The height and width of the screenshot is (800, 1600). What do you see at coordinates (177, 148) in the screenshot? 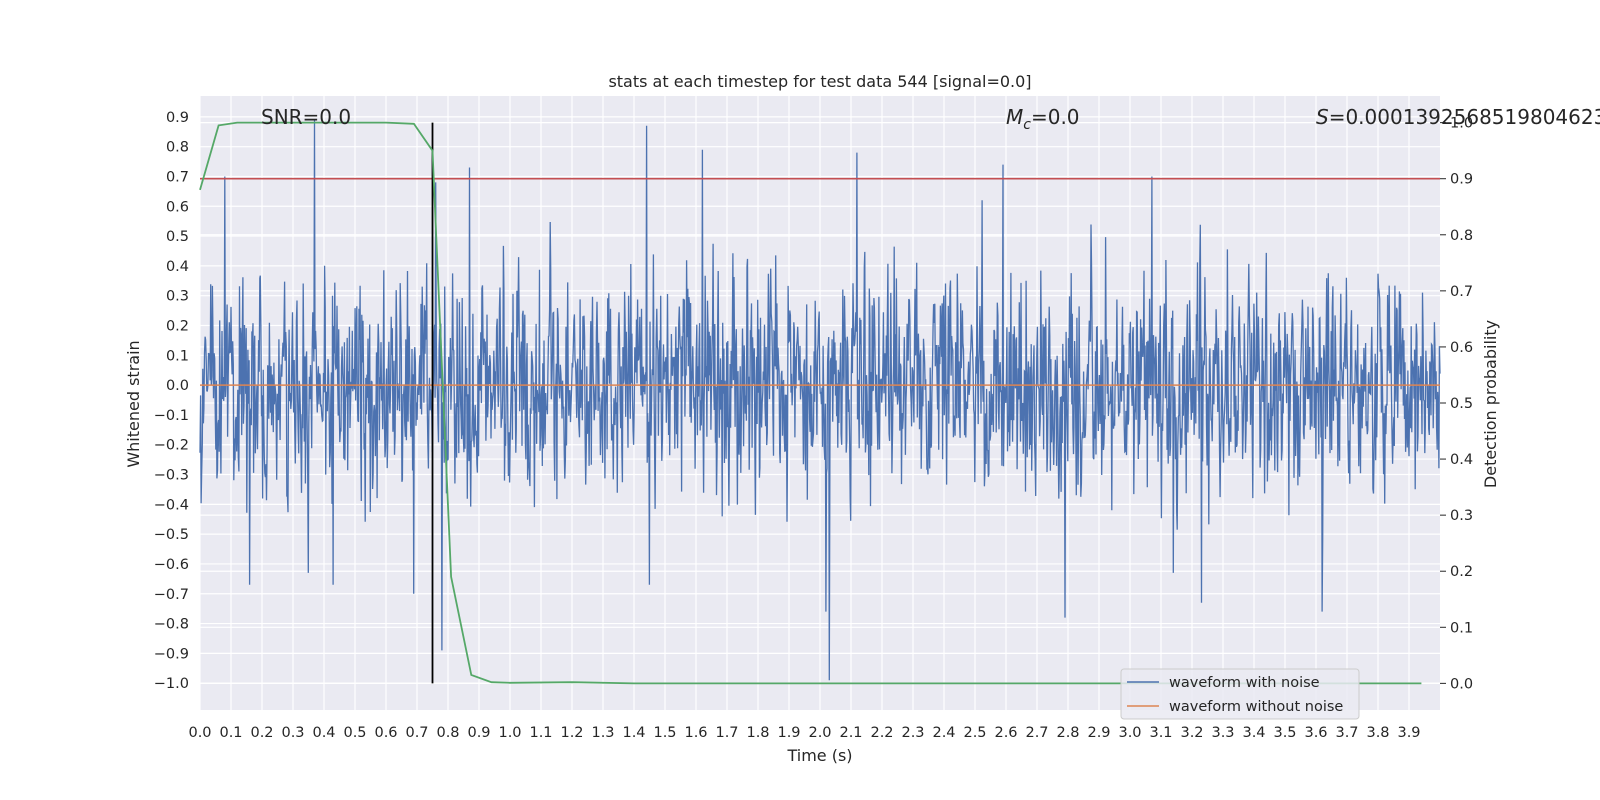
I see `y-tick-label: 0.8` at bounding box center [177, 148].